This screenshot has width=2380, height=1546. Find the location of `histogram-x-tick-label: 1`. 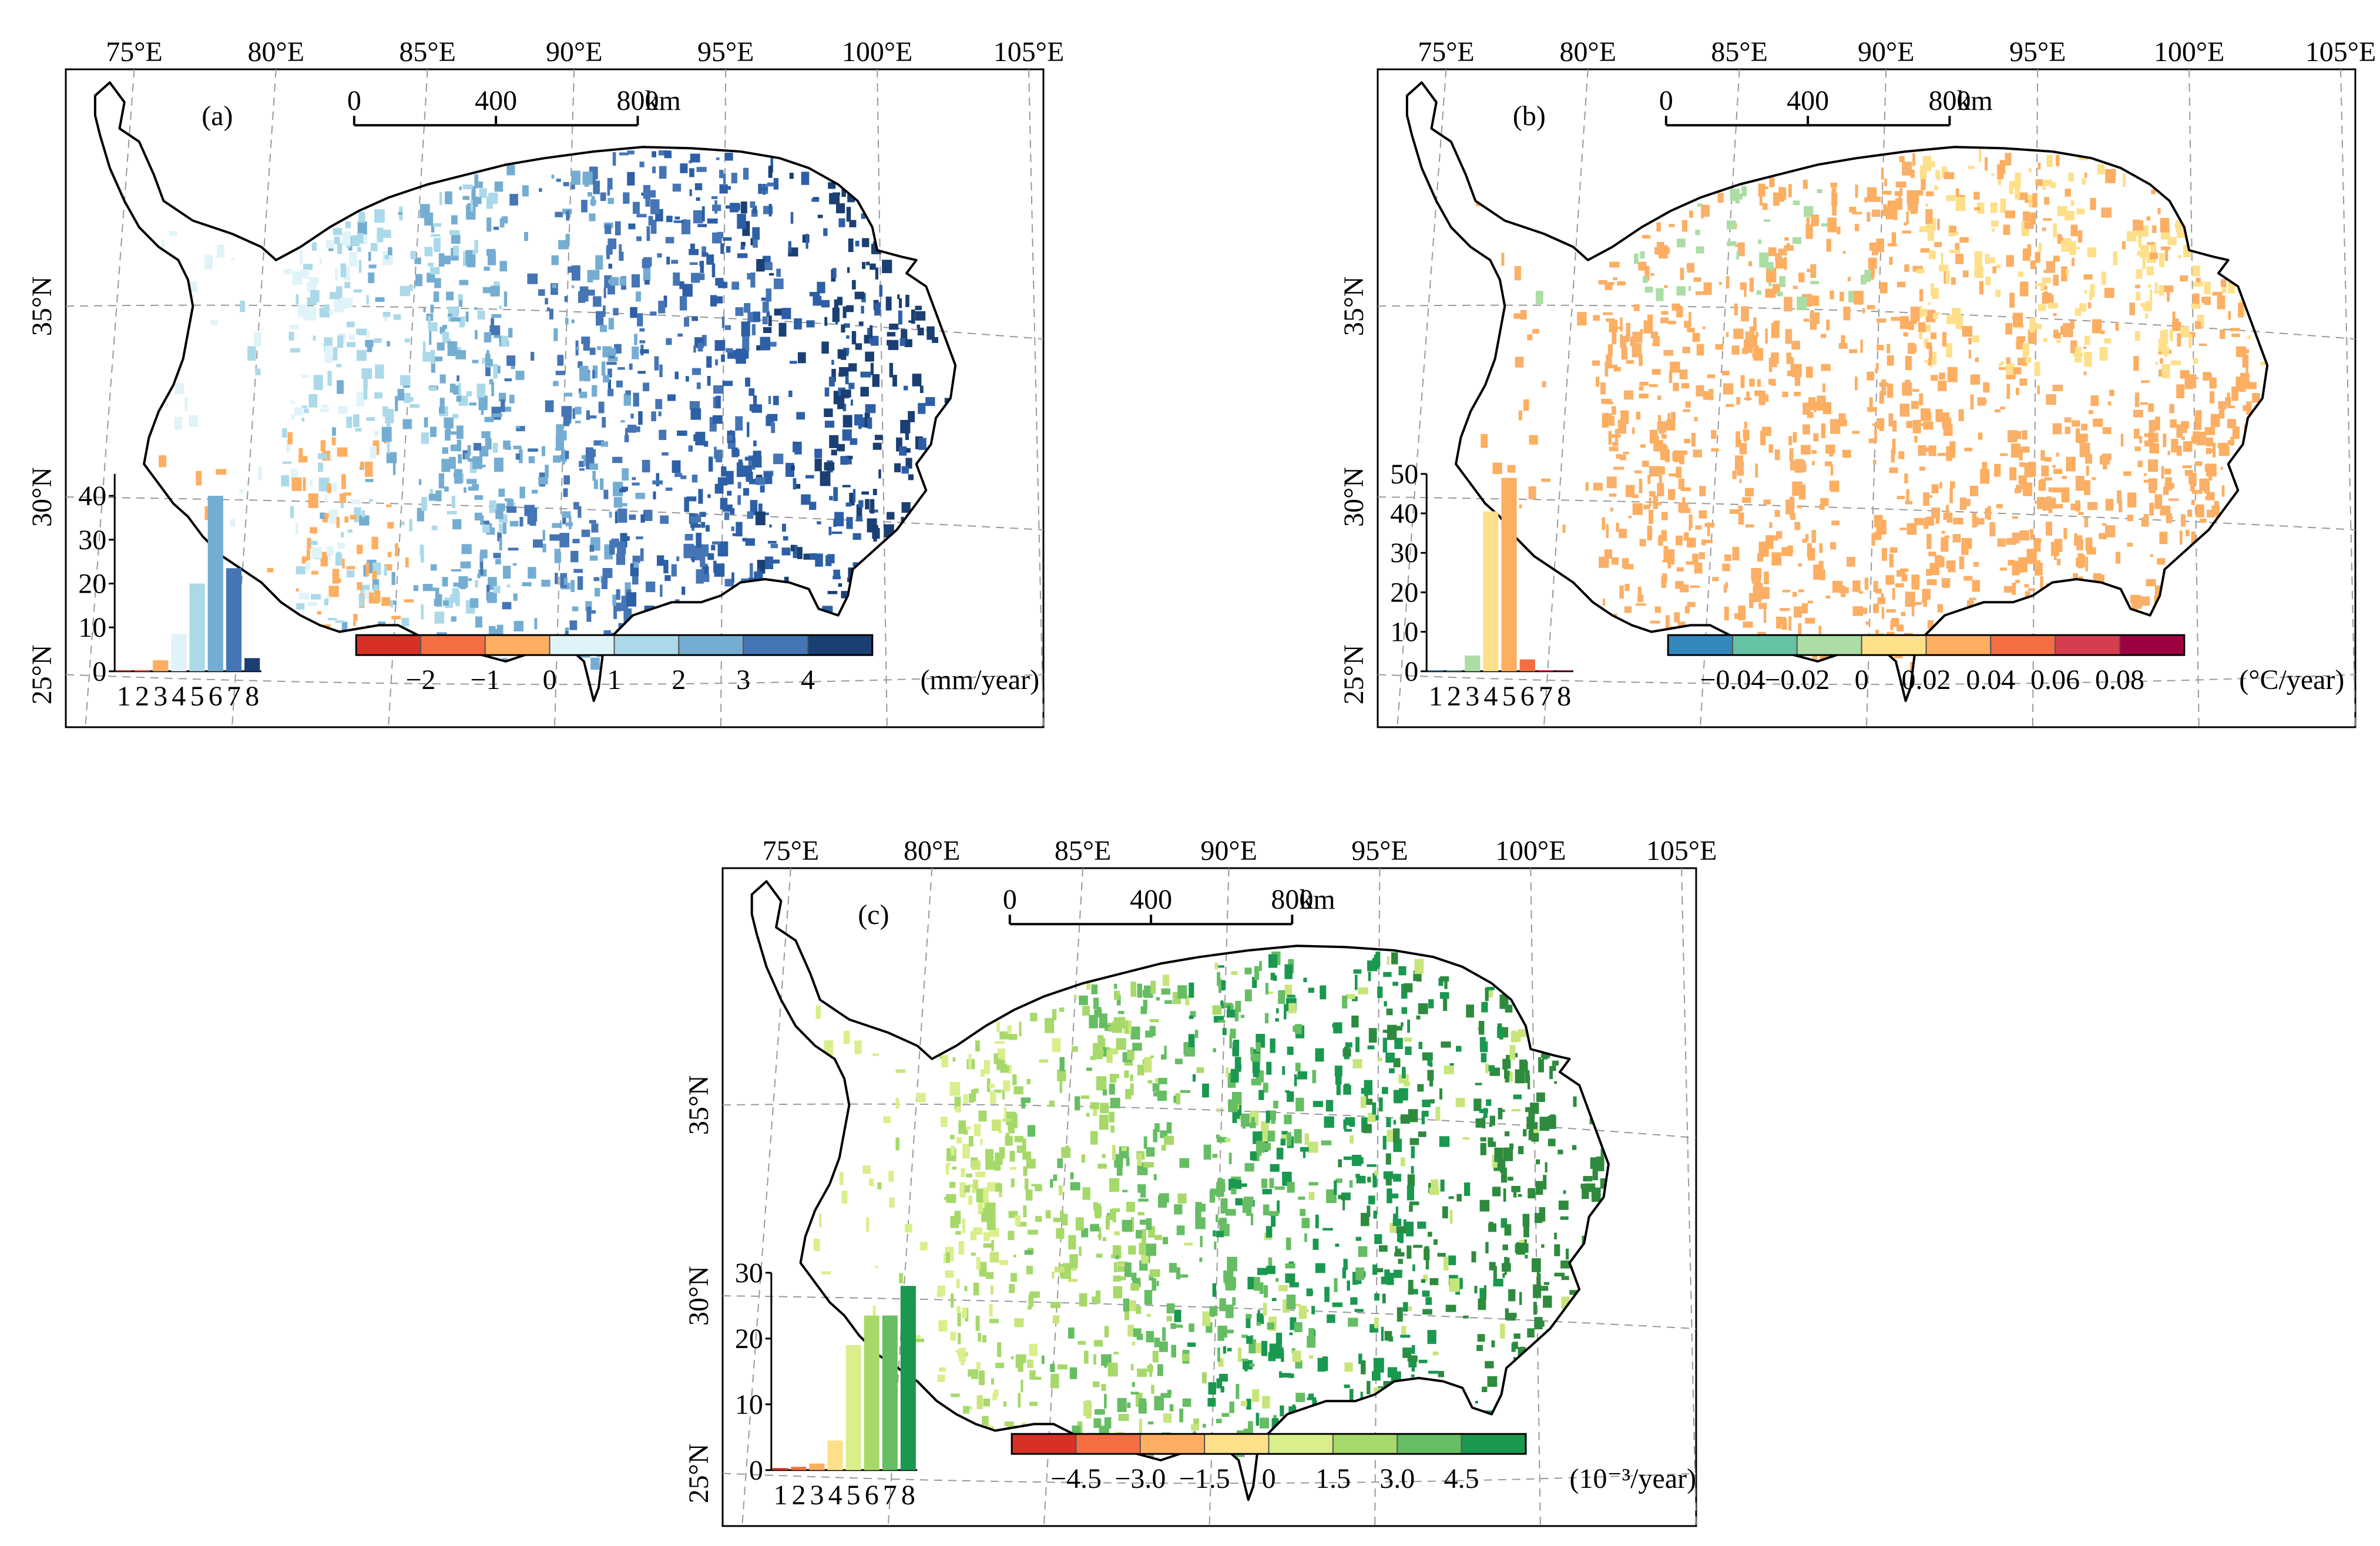

histogram-x-tick-label: 1 is located at coordinates (124, 696).